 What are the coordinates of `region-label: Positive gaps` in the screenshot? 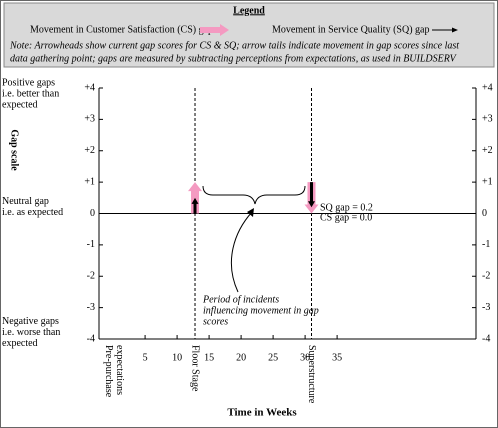 It's located at (28, 83).